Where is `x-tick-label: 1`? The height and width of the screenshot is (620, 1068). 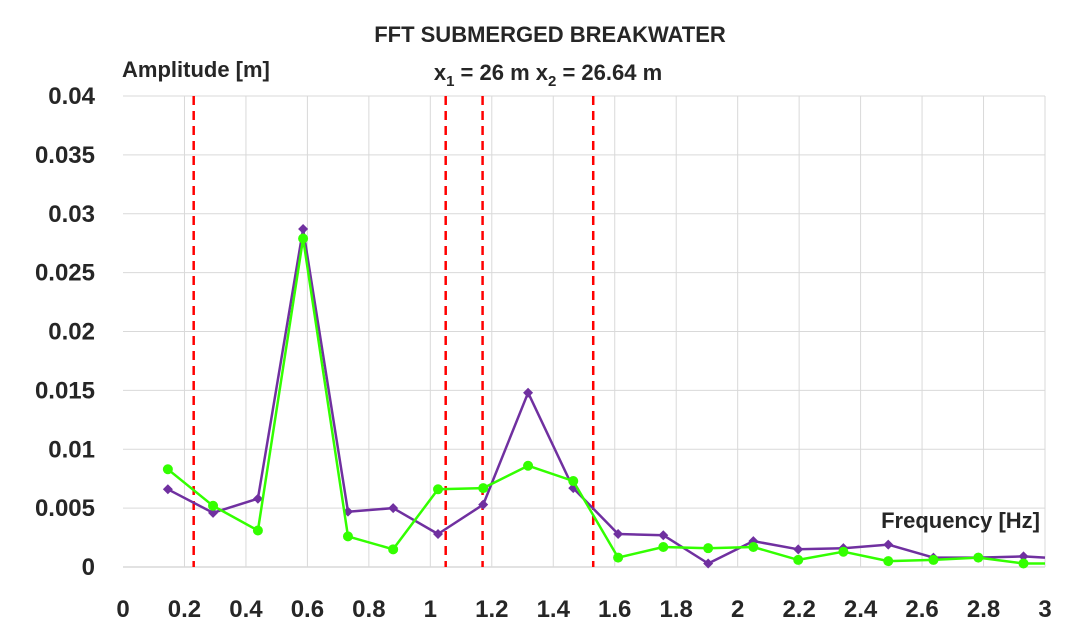
x-tick-label: 1 is located at coordinates (430, 608).